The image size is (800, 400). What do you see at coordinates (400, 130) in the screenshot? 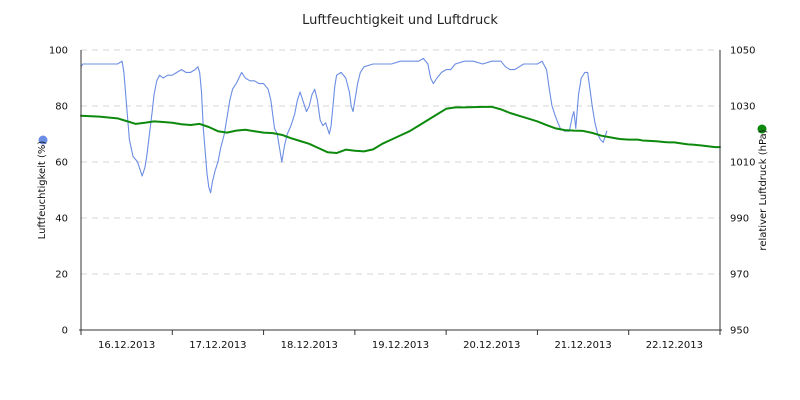
I see `pressure-series-line` at bounding box center [400, 130].